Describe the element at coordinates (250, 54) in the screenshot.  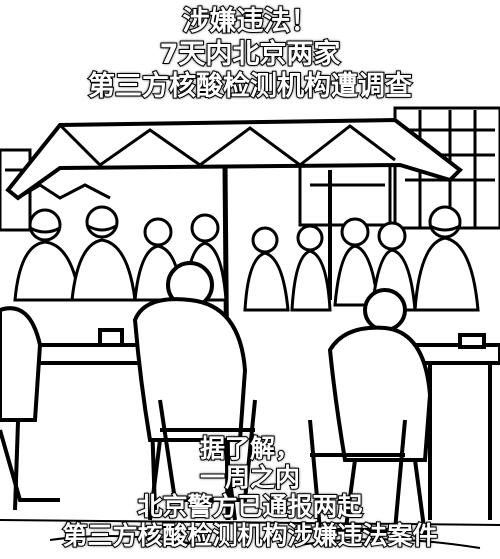
I see `headline-line-2: 7天内北京两家` at that location.